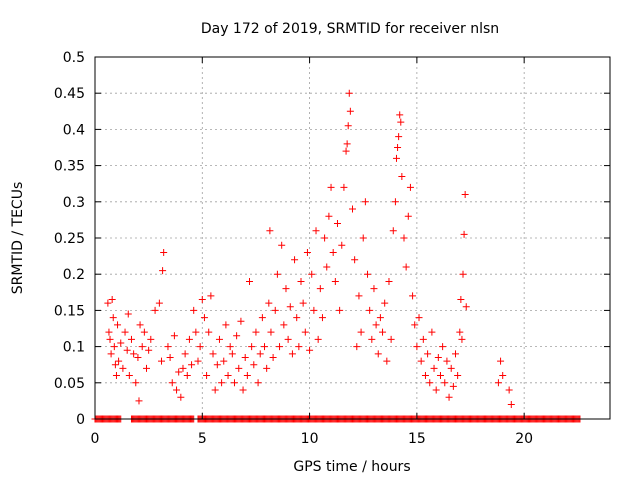 The width and height of the screenshot is (640, 480). I want to click on x-tick-label: 0, so click(95, 439).